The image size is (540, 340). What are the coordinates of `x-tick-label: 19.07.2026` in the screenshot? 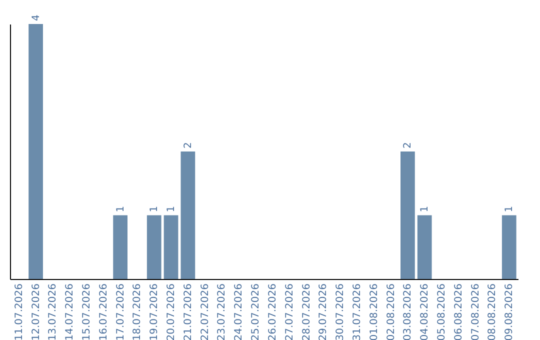 It's located at (154, 312).